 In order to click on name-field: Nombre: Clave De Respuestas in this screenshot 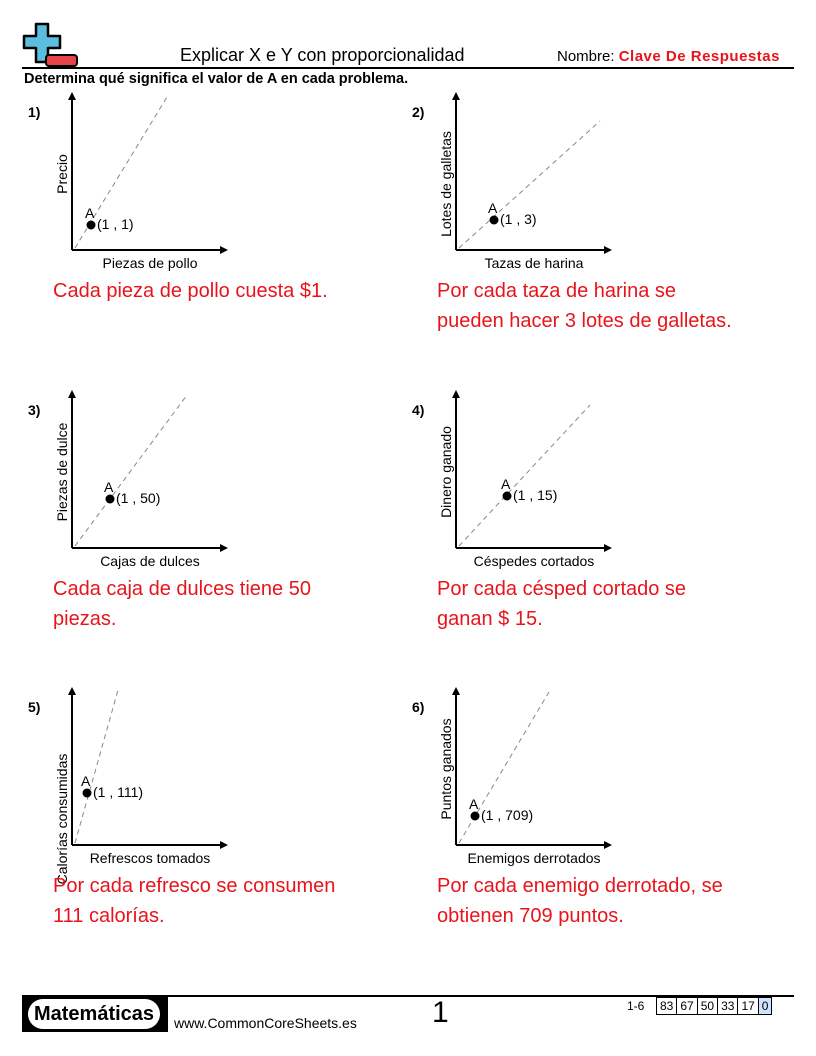, I will do `click(668, 56)`.